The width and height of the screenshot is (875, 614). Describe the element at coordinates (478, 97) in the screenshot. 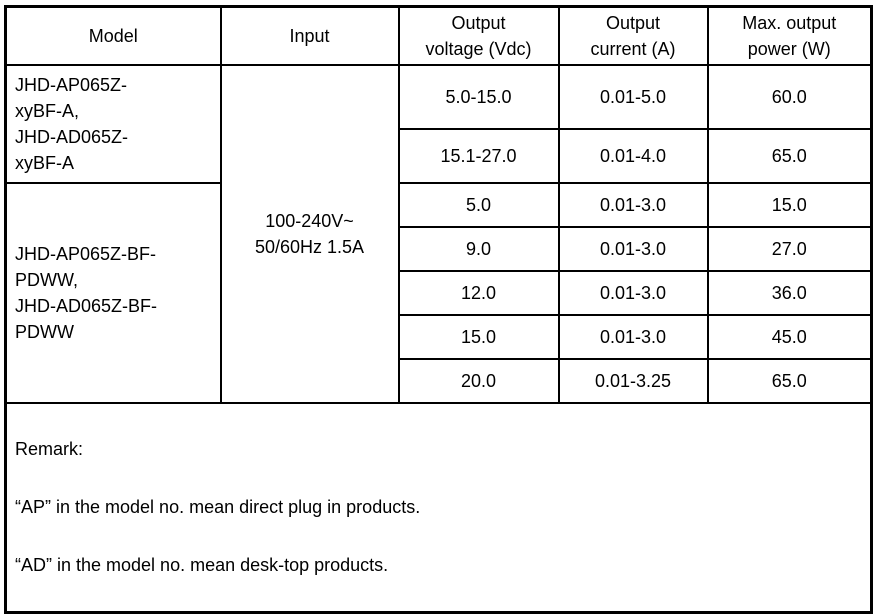

I see `voltage-cell: 5.0-15.0` at that location.